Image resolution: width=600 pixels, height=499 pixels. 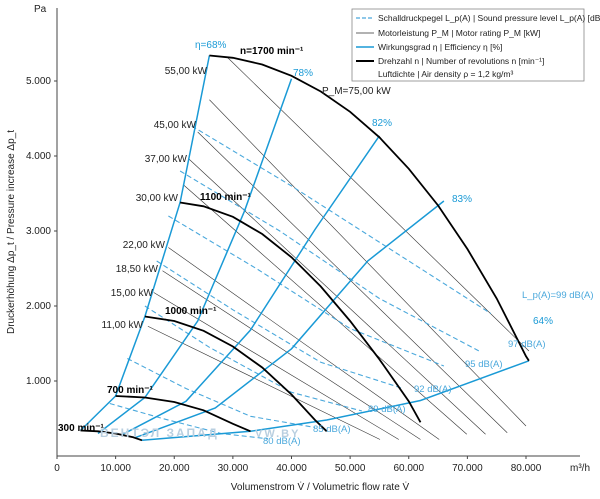 I want to click on power-label-max: P_M=75,00 kW, so click(x=356, y=91).